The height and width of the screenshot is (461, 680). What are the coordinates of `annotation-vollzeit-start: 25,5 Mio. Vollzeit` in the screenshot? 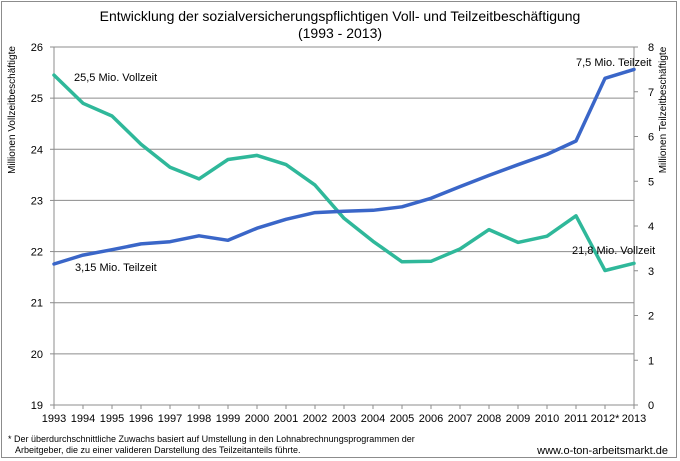 It's located at (115, 78).